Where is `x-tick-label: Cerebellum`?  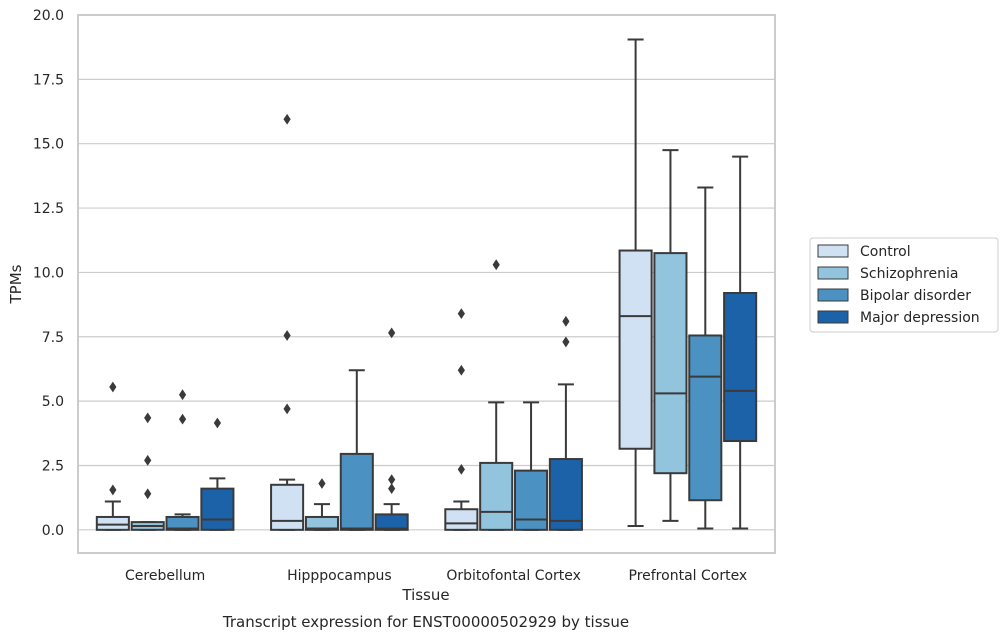
x-tick-label: Cerebellum is located at coordinates (165, 576).